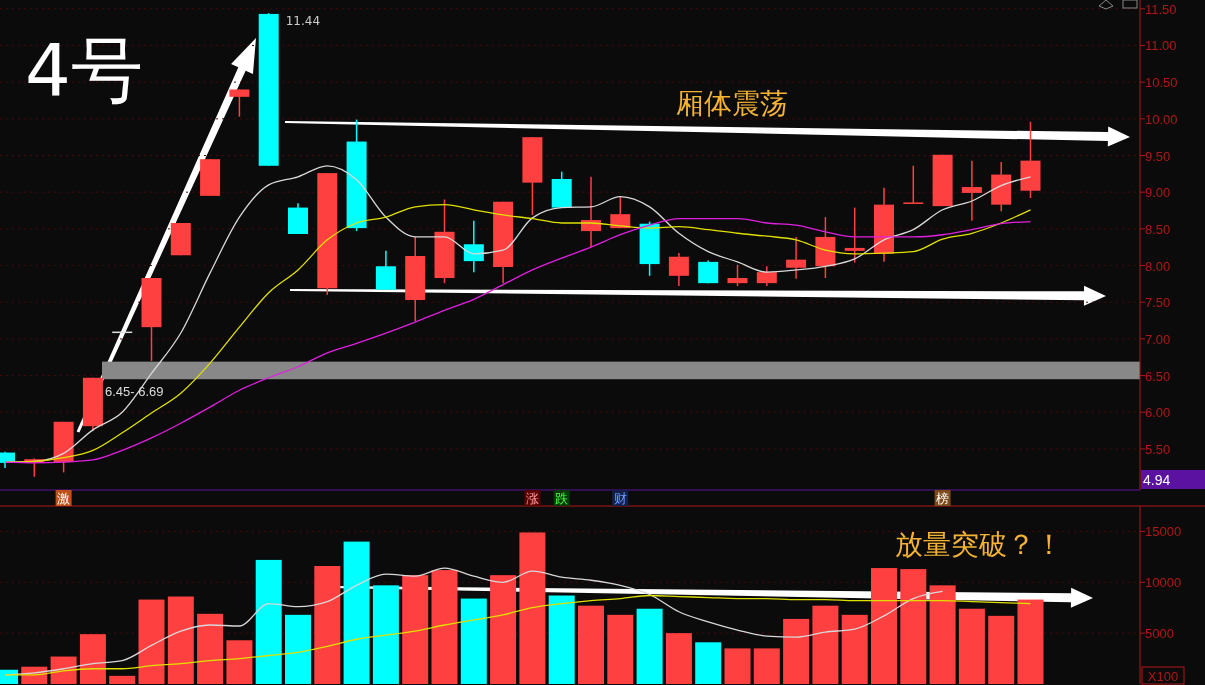  Describe the element at coordinates (1158, 229) in the screenshot. I see `y-tick-label: 8.50` at that location.